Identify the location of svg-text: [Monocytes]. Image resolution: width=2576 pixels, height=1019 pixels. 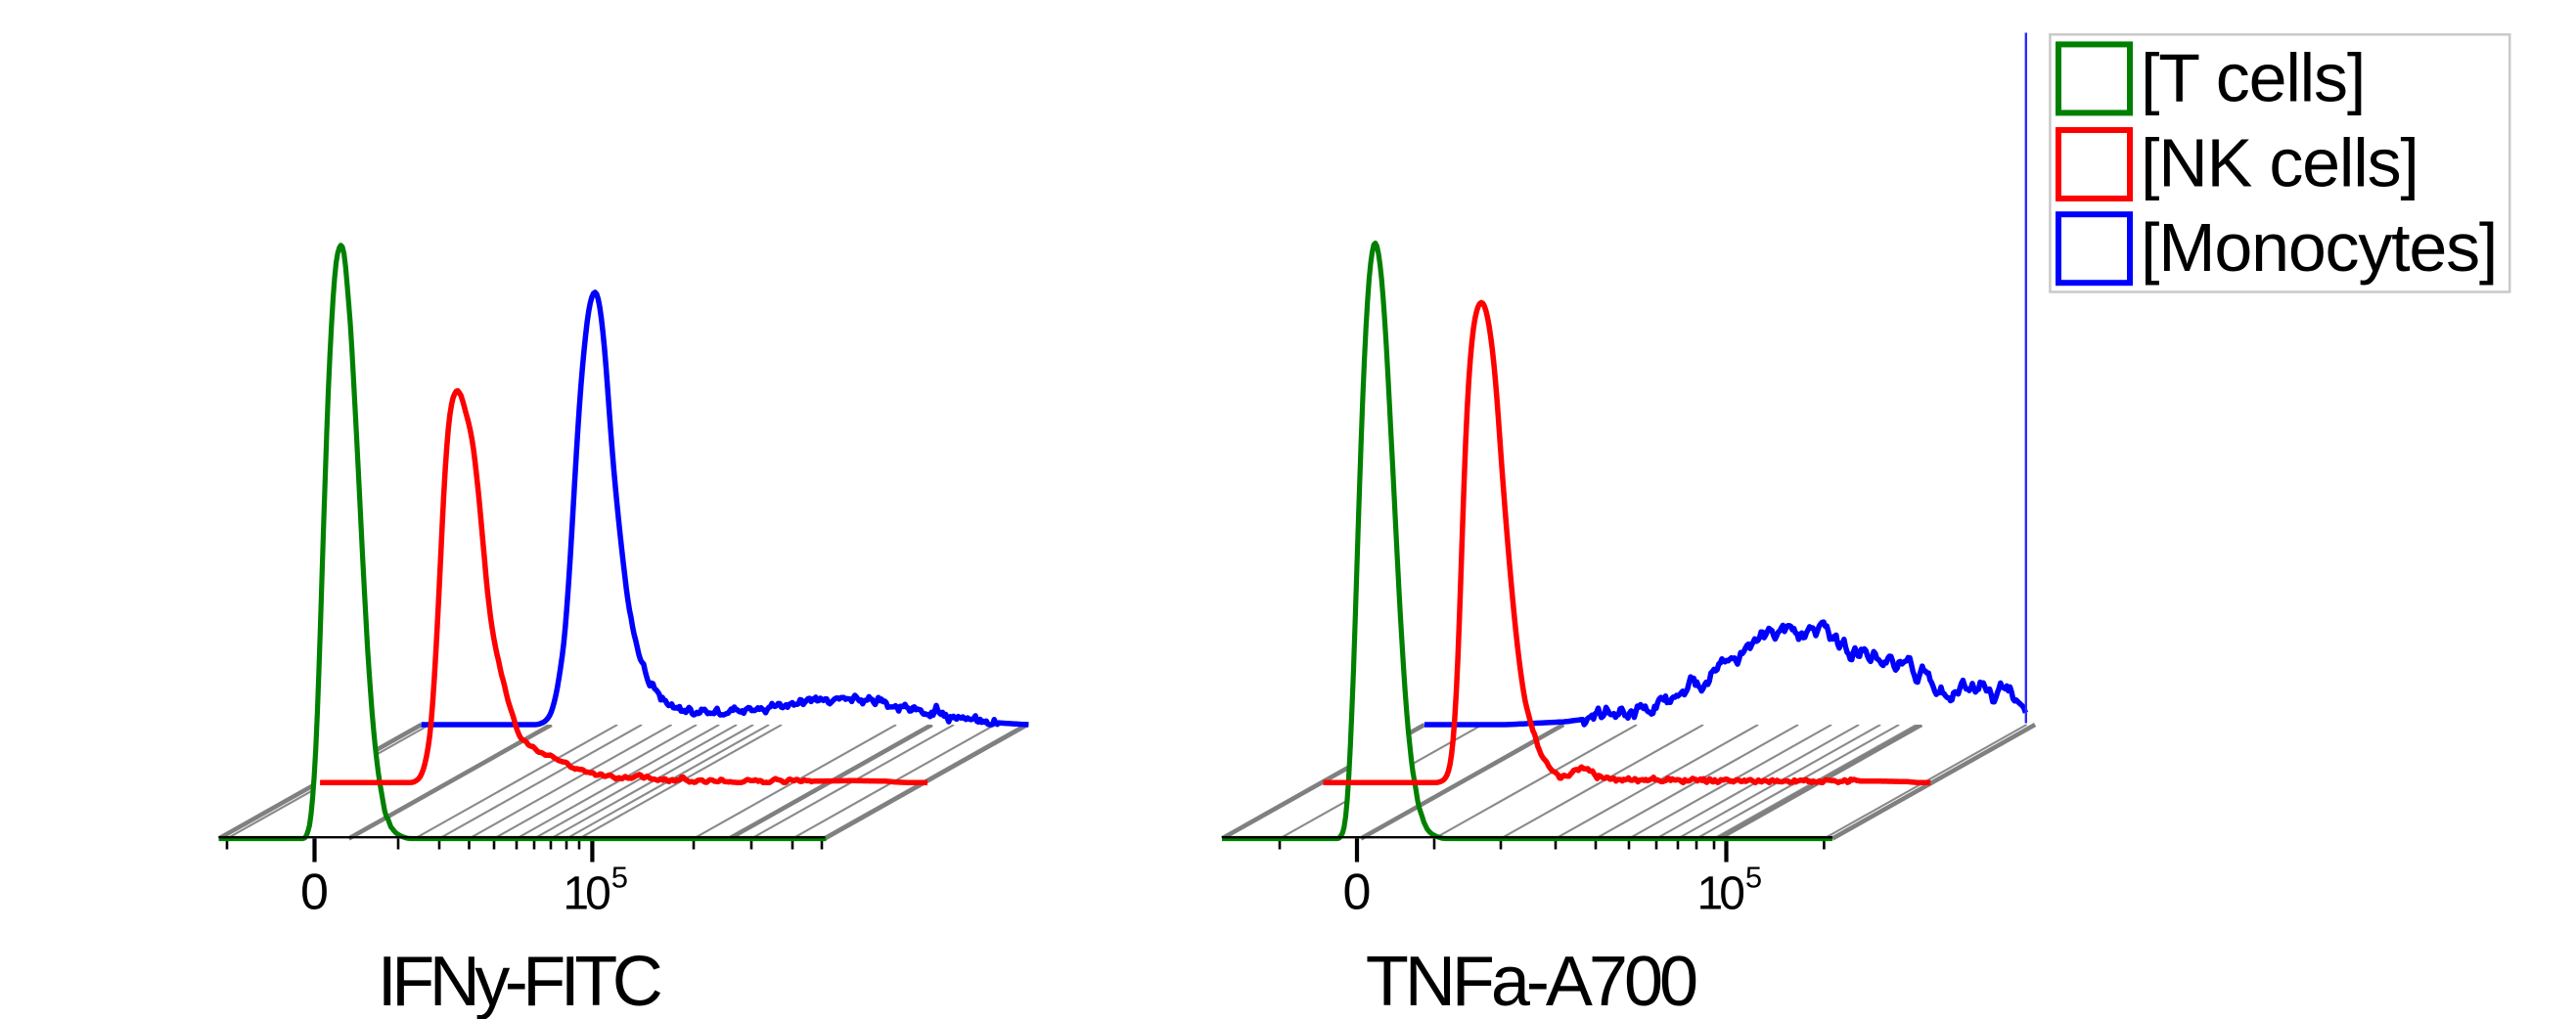
(2319, 247).